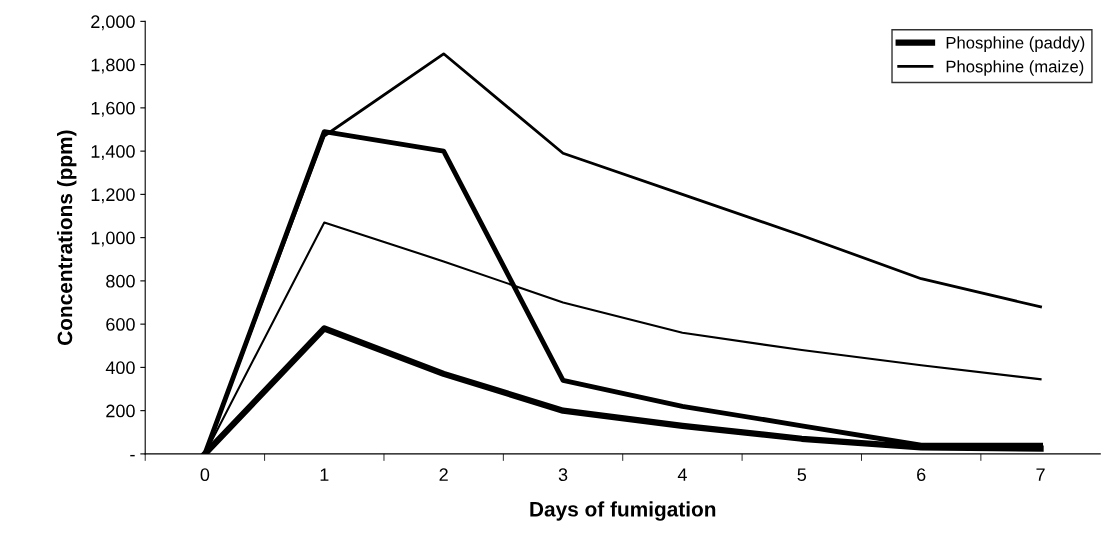 This screenshot has height=534, width=1117. Describe the element at coordinates (120, 411) in the screenshot. I see `y-tick-label: 200` at that location.